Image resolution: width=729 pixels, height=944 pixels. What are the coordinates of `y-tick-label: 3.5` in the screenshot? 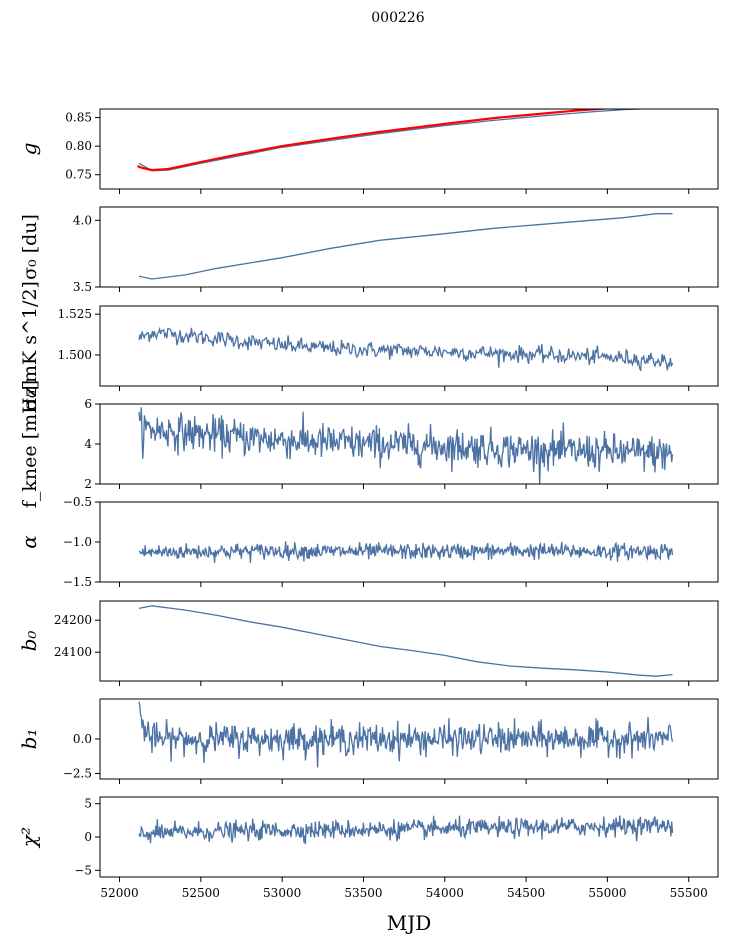 It's located at (82, 287).